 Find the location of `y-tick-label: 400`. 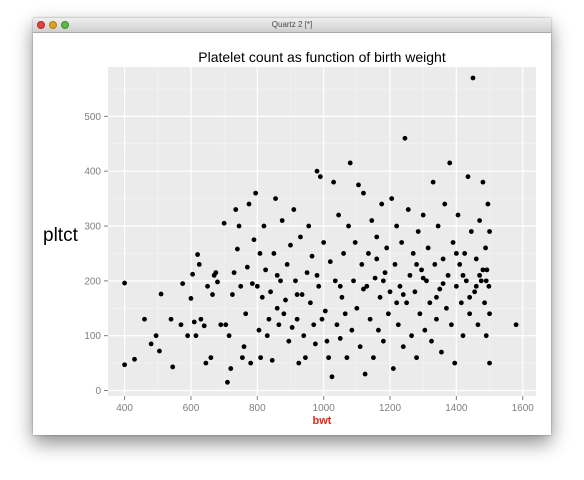

y-tick-label: 400 is located at coordinates (92, 172).